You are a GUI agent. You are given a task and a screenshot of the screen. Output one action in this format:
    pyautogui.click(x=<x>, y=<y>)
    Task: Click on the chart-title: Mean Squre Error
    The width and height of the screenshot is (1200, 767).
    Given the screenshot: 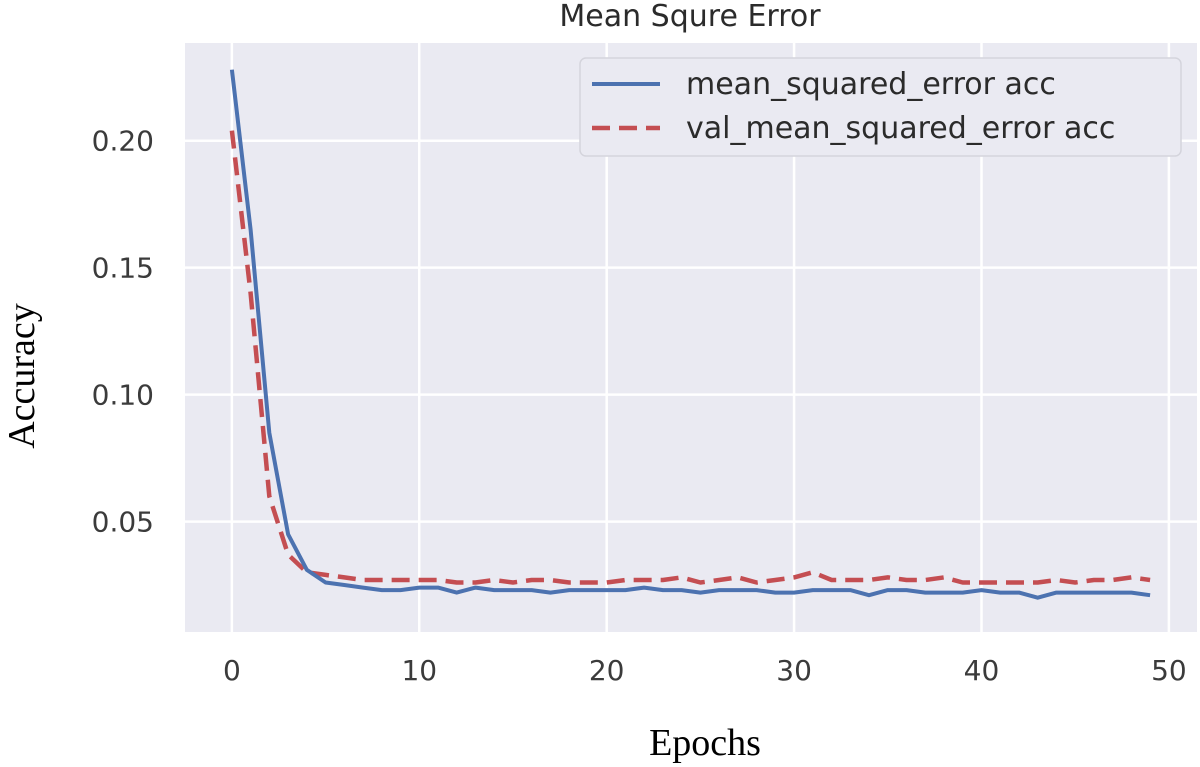 What is the action you would take?
    pyautogui.click(x=690, y=17)
    